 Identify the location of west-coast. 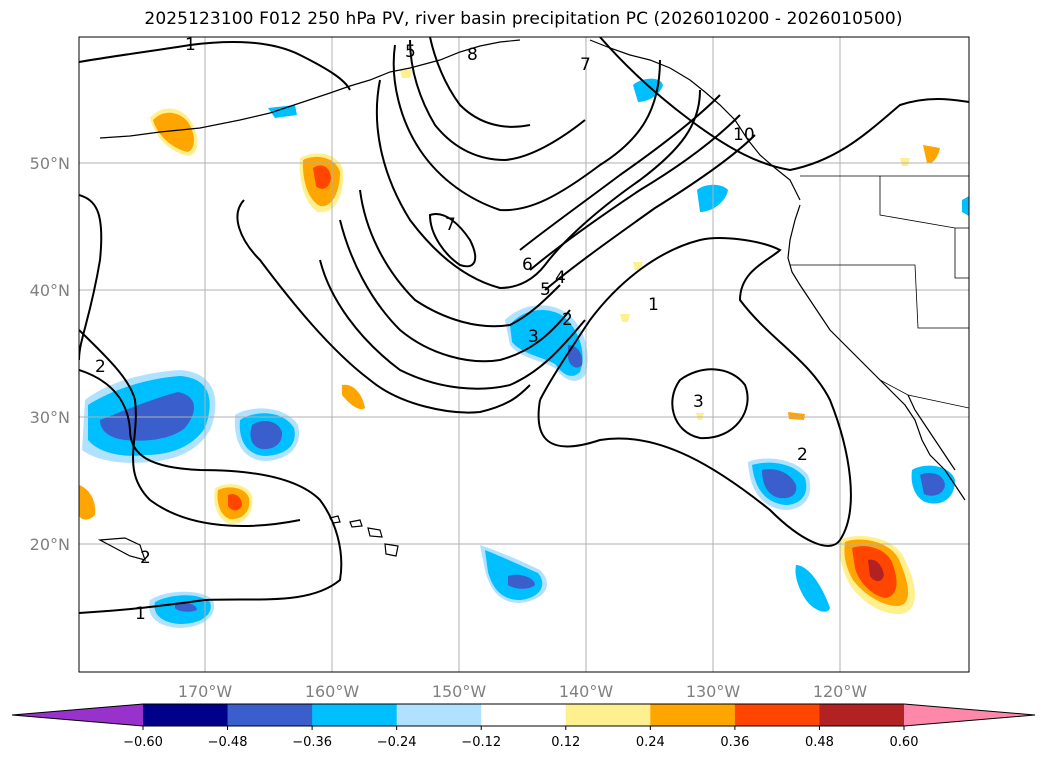
(876, 352).